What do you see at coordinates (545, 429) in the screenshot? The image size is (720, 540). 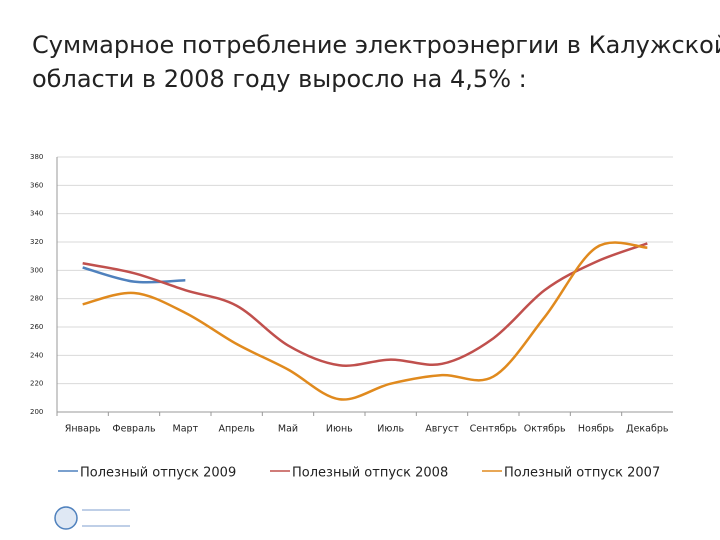 I see `x-tick-label: Октябрь` at bounding box center [545, 429].